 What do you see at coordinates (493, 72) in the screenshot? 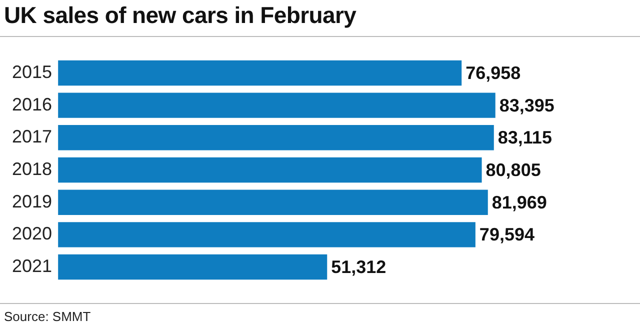
I see `data-label: 76,958` at bounding box center [493, 72].